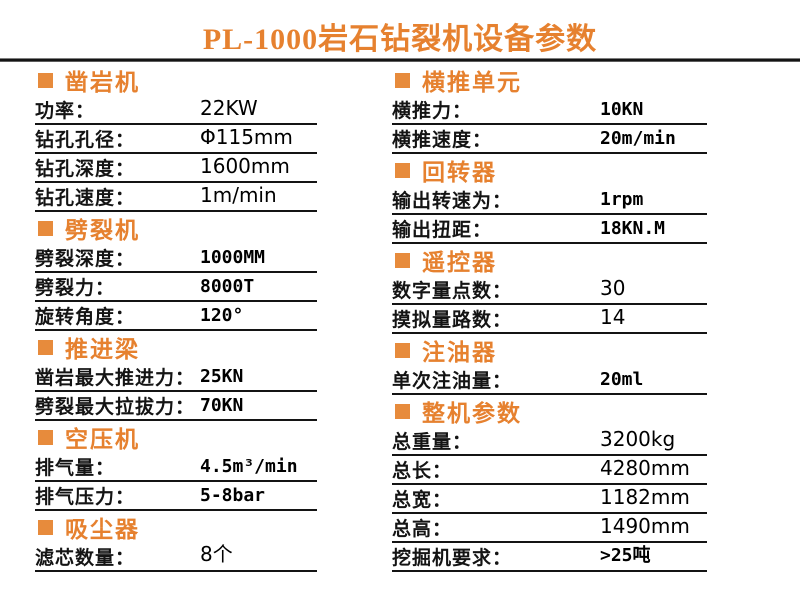 The height and width of the screenshot is (600, 800). What do you see at coordinates (645, 468) in the screenshot?
I see `spec-value: 4280mm` at bounding box center [645, 468].